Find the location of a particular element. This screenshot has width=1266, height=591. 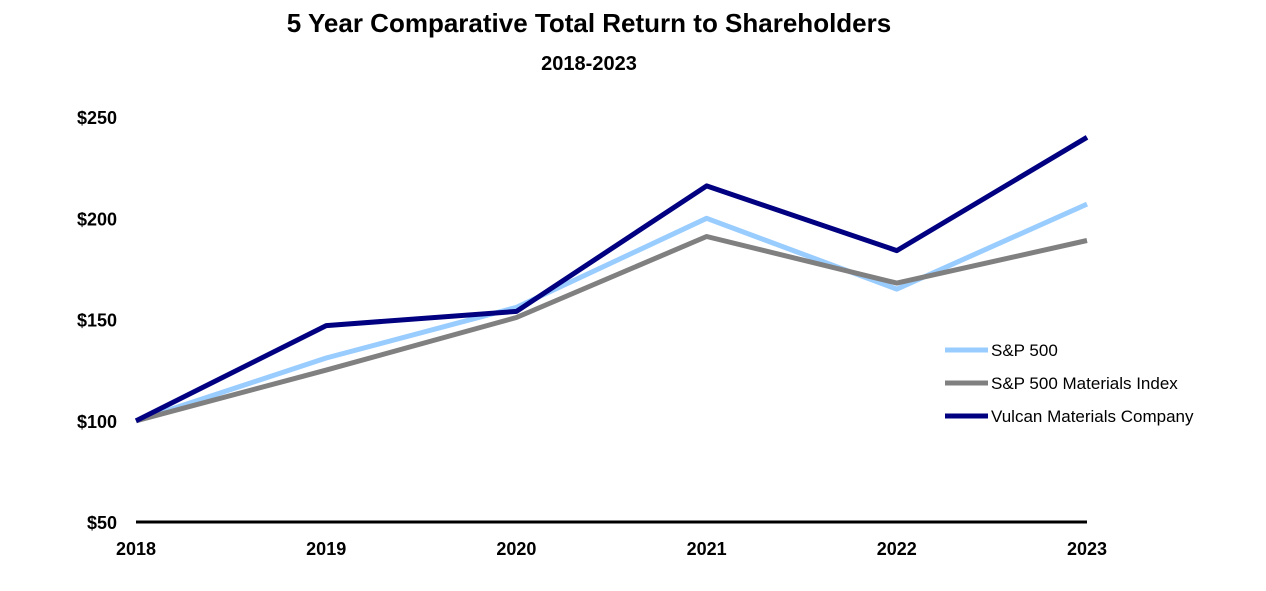

legend-label: S&P 500 is located at coordinates (1024, 350).